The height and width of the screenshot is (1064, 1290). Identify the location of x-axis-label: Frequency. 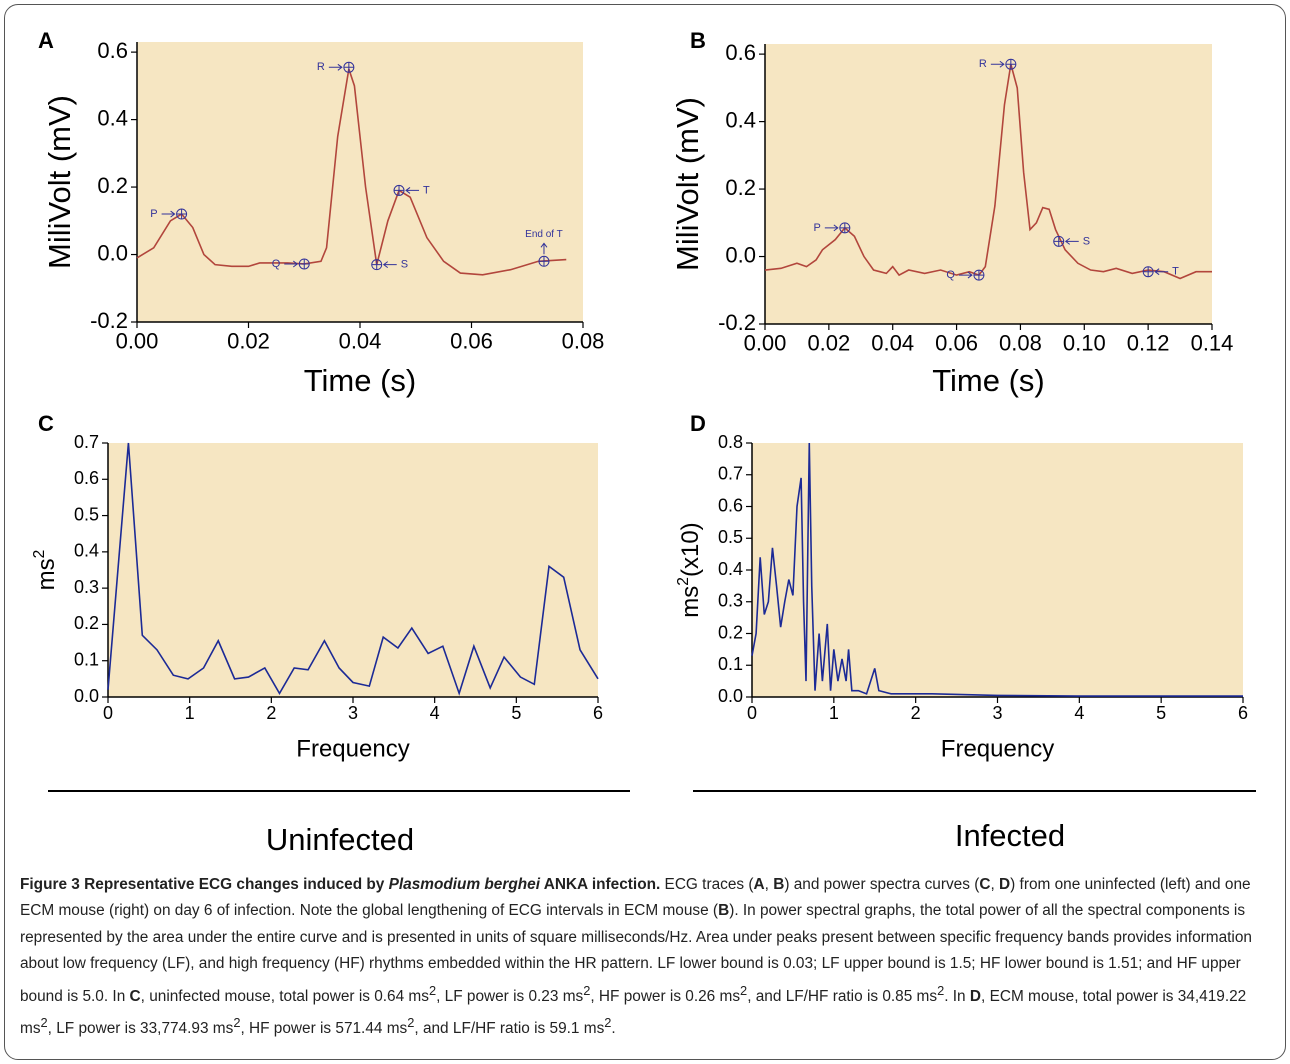
(352, 748).